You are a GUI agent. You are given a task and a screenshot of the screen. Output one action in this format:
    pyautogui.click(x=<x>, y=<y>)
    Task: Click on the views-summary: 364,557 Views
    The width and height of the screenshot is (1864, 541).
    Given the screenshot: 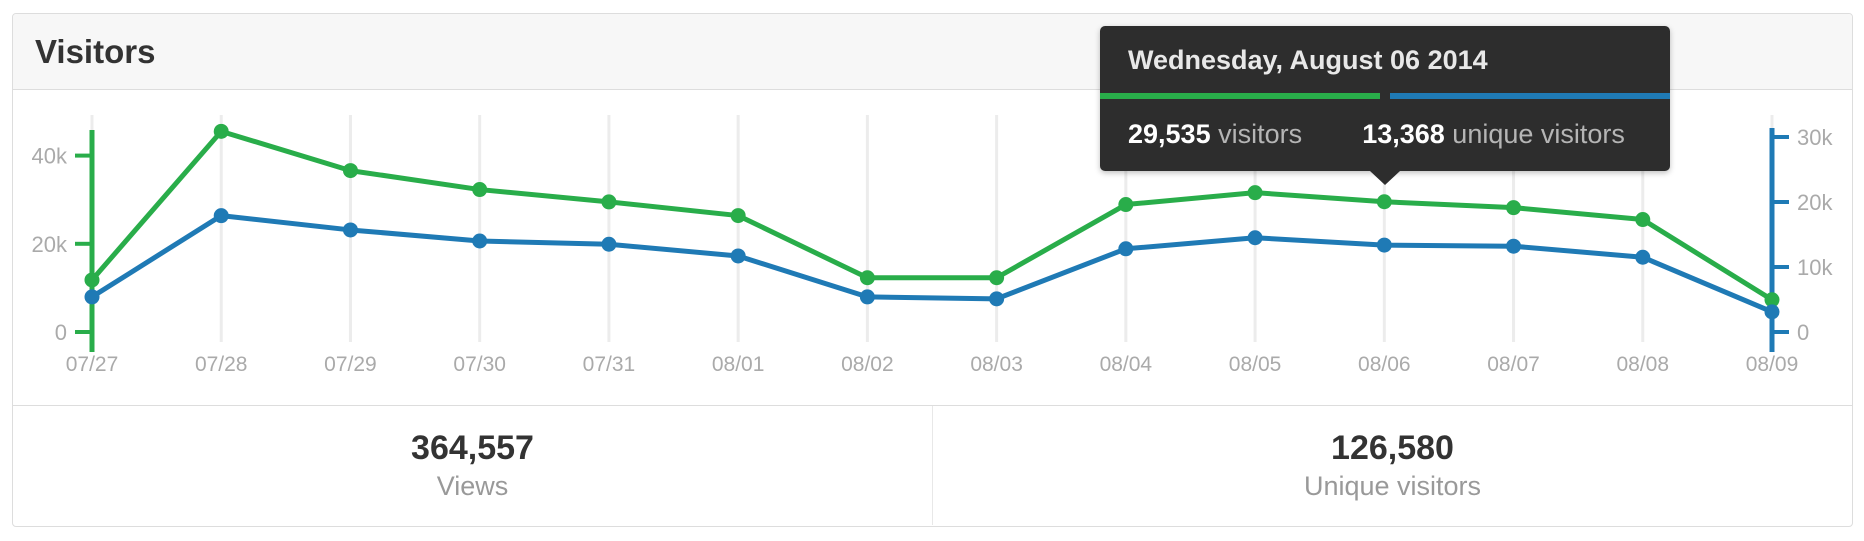 What is the action you would take?
    pyautogui.click(x=472, y=465)
    